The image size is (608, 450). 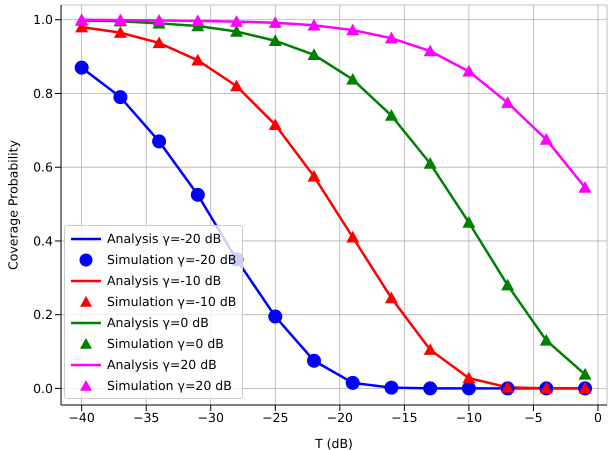 What do you see at coordinates (275, 417) in the screenshot?
I see `x-tick-label: −25` at bounding box center [275, 417].